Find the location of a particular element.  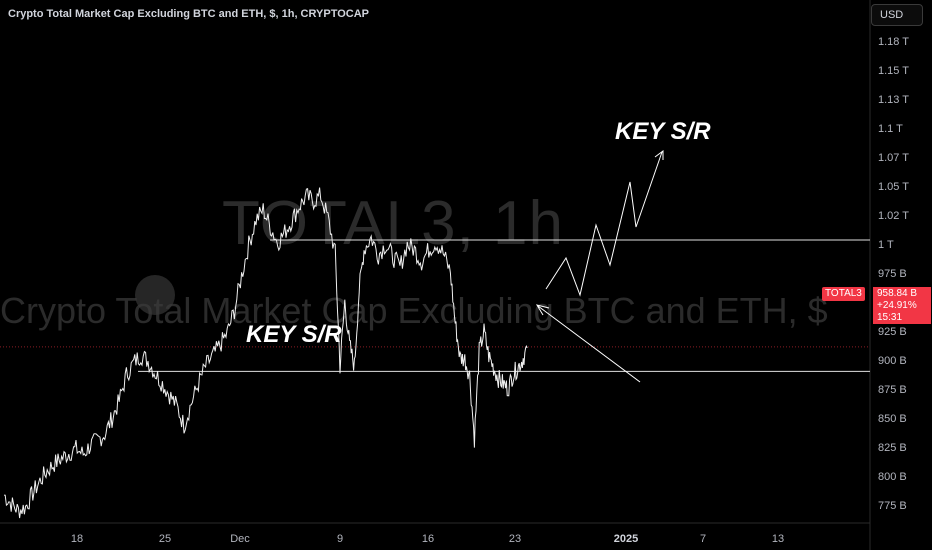

pointer-arrow is located at coordinates (589, 344).